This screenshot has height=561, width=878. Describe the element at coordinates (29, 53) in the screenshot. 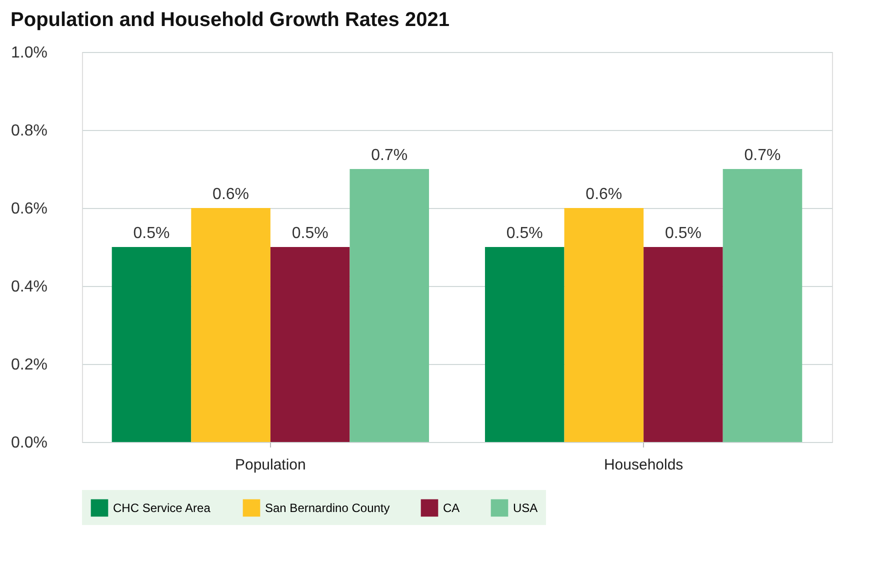

I see `y-tick-label: 1.0%` at that location.